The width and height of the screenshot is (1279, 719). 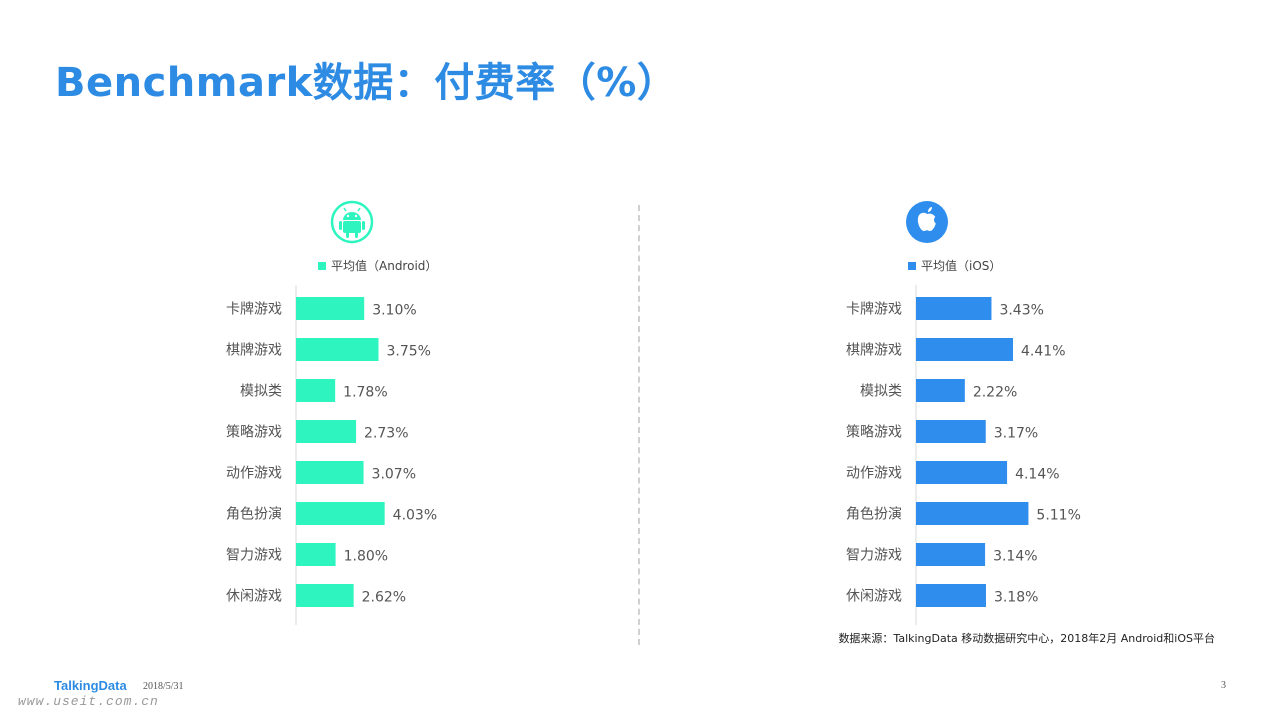 What do you see at coordinates (366, 557) in the screenshot?
I see `android-value-label: 1.80%` at bounding box center [366, 557].